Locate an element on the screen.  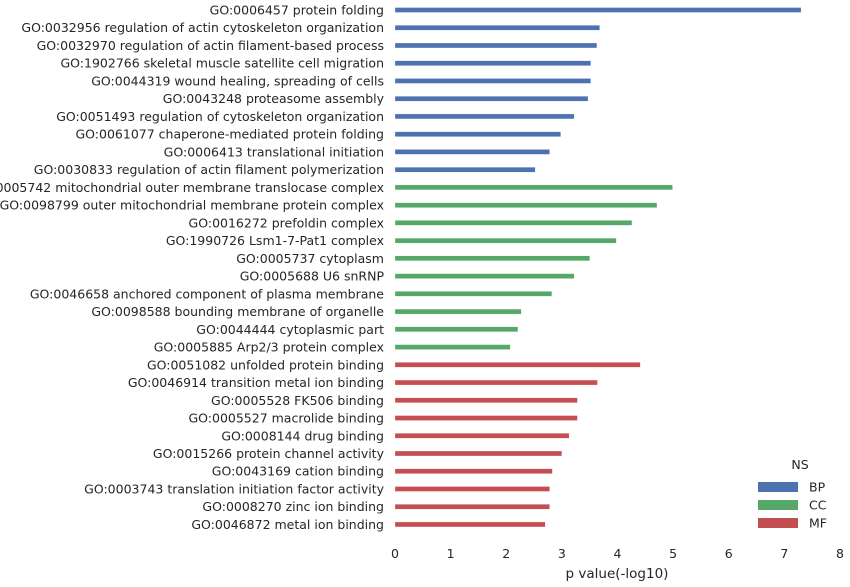
x-tick-label: 8 is located at coordinates (840, 553).